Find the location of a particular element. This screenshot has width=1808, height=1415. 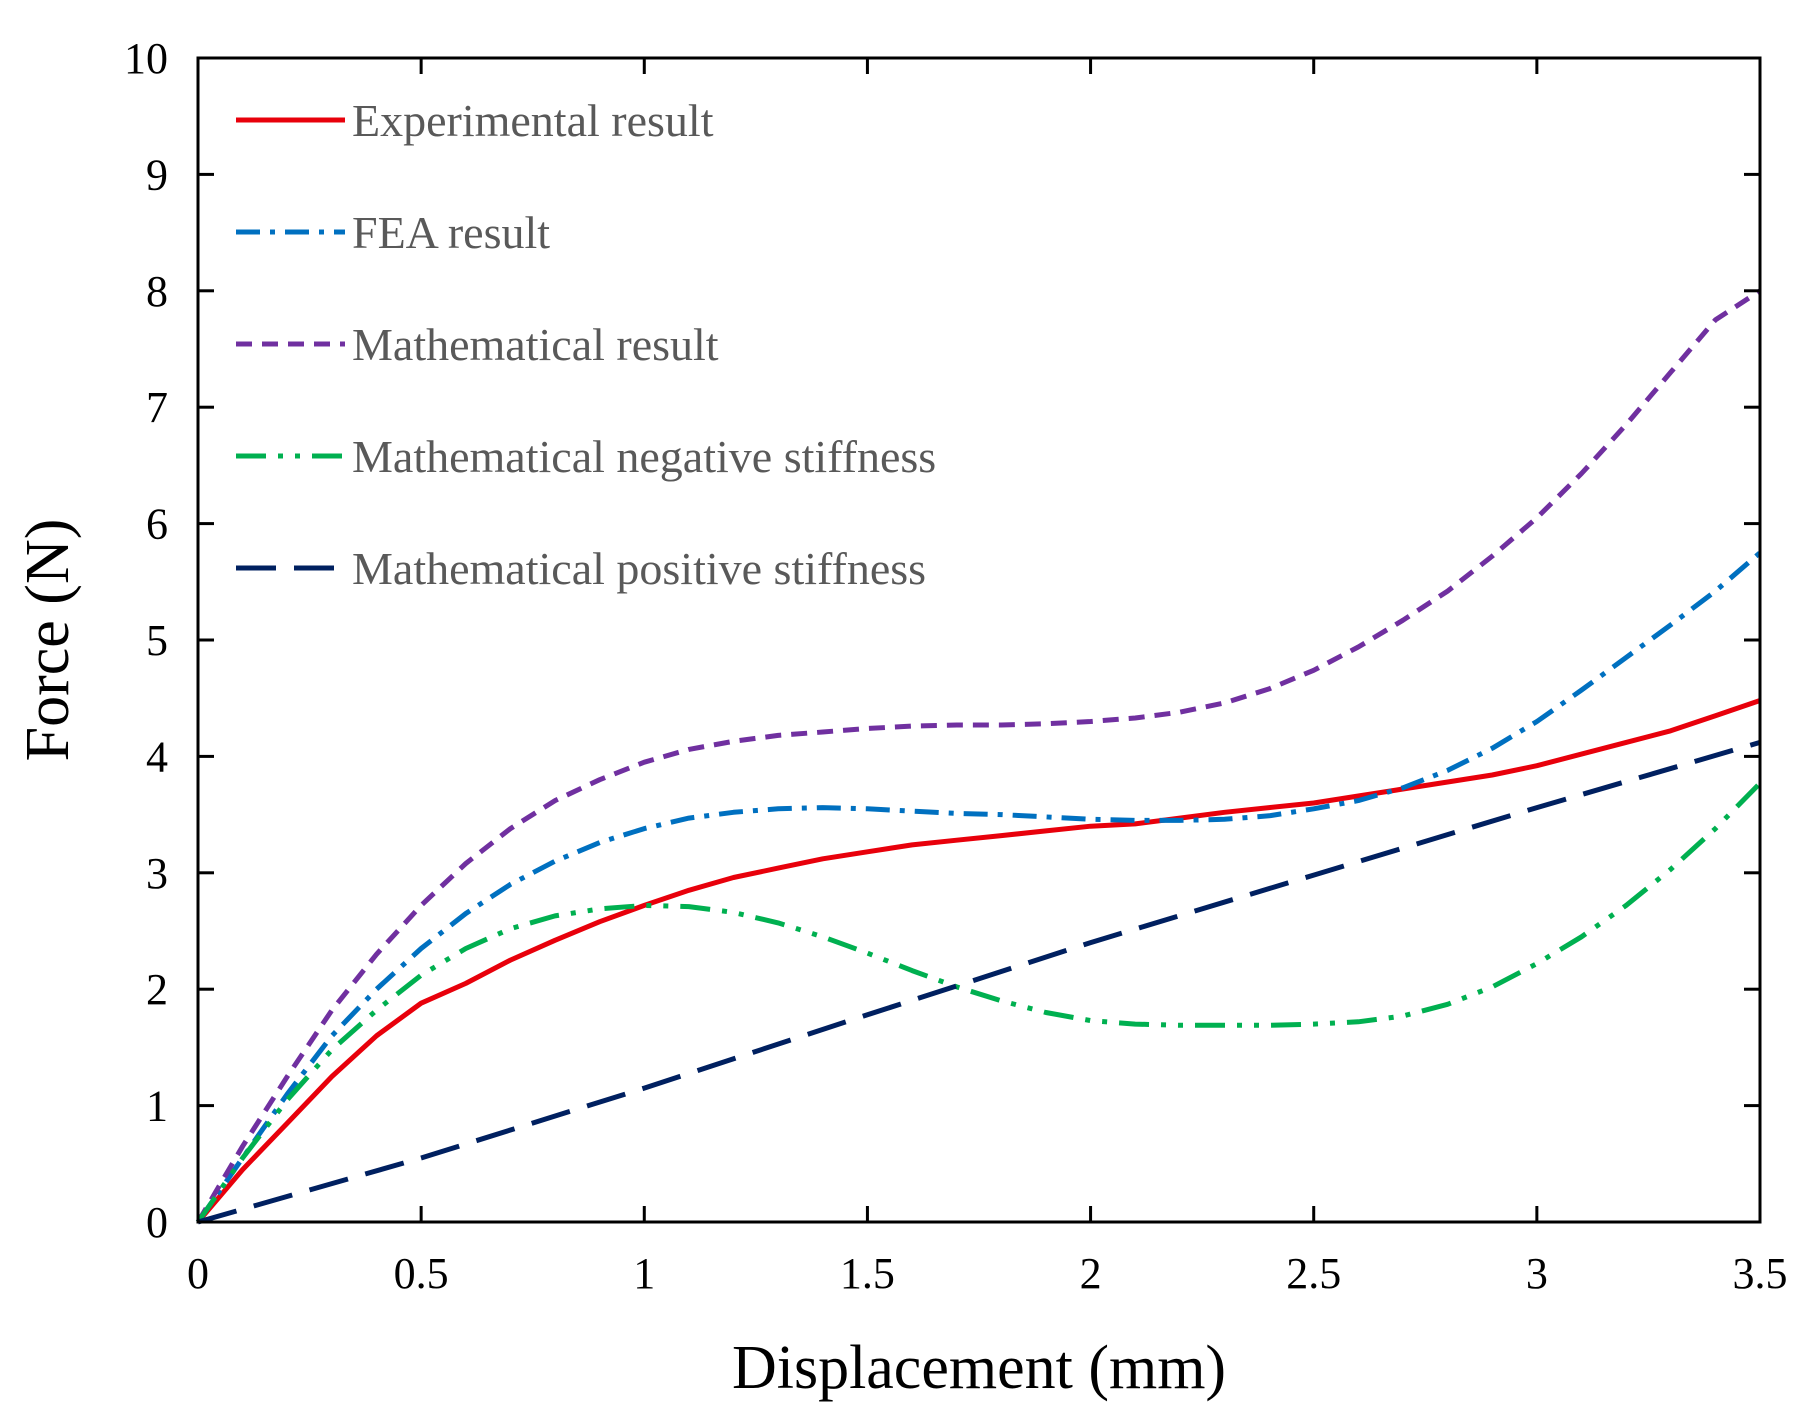

y-tick-label: 3 is located at coordinates (157, 873).